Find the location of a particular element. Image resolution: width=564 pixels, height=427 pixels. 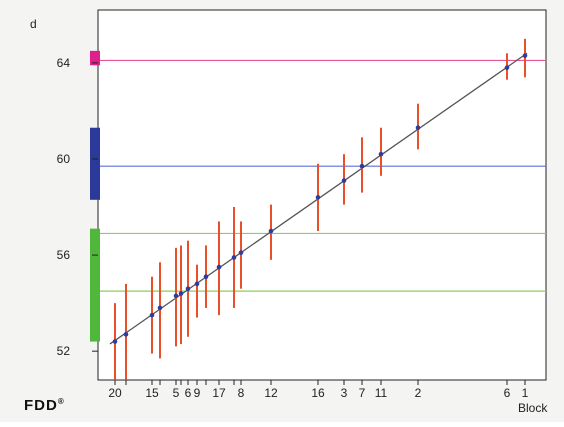

range-bar-blue is located at coordinates (95, 164).